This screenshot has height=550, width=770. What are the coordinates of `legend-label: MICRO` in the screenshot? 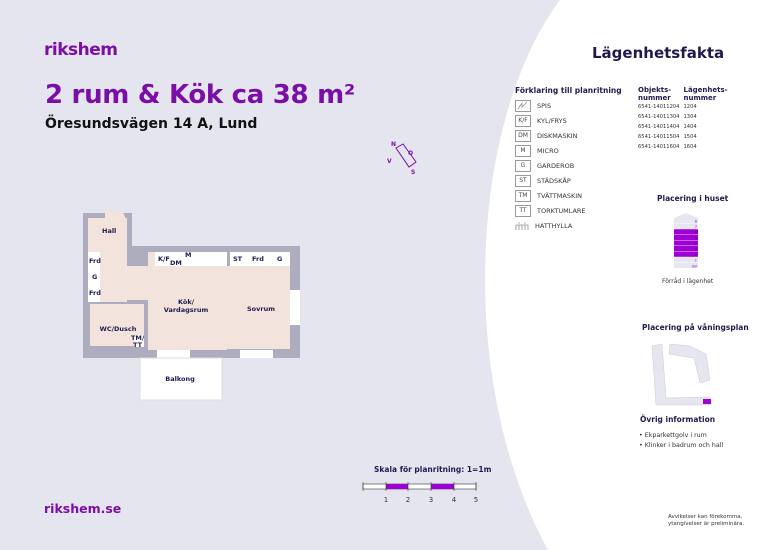 It's located at (548, 150).